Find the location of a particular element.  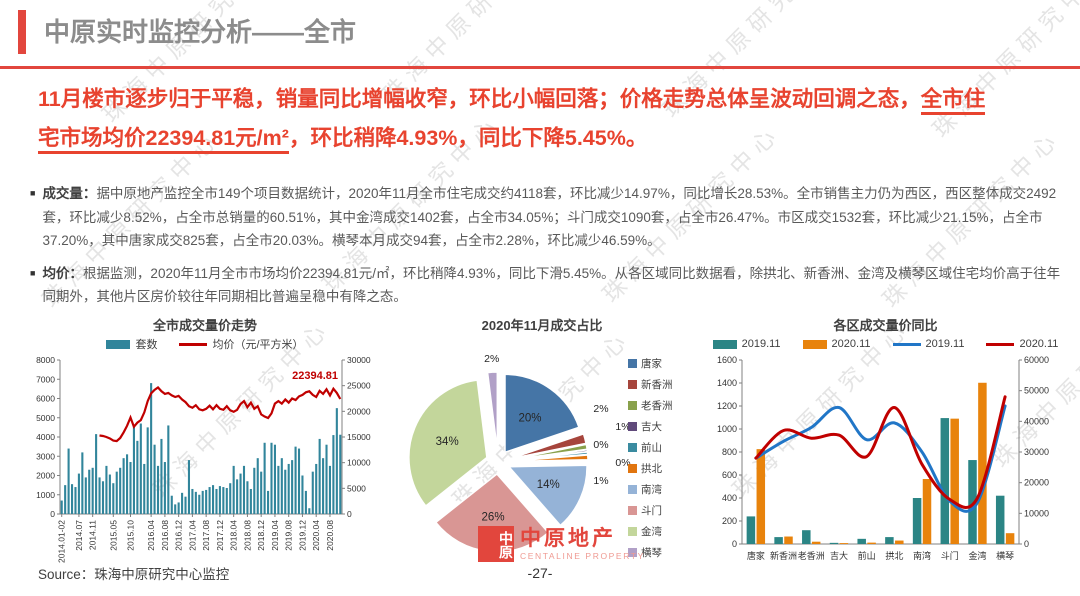

svg-text: 2017.08 is located at coordinates (206, 535).